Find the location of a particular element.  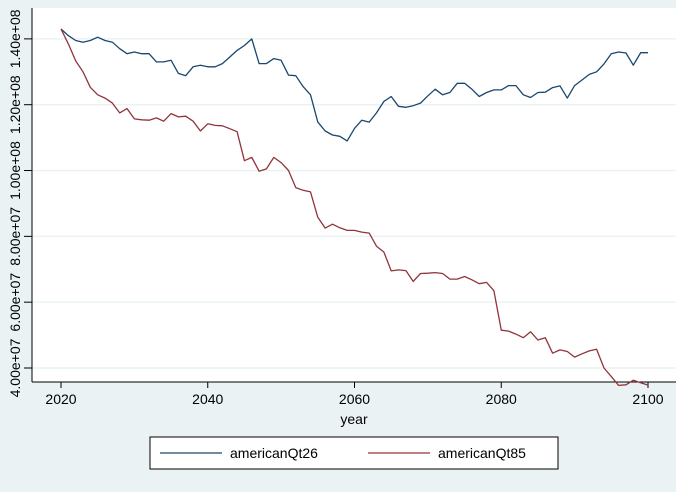

legend: americanQt26 americanQt85 is located at coordinates (354, 453).